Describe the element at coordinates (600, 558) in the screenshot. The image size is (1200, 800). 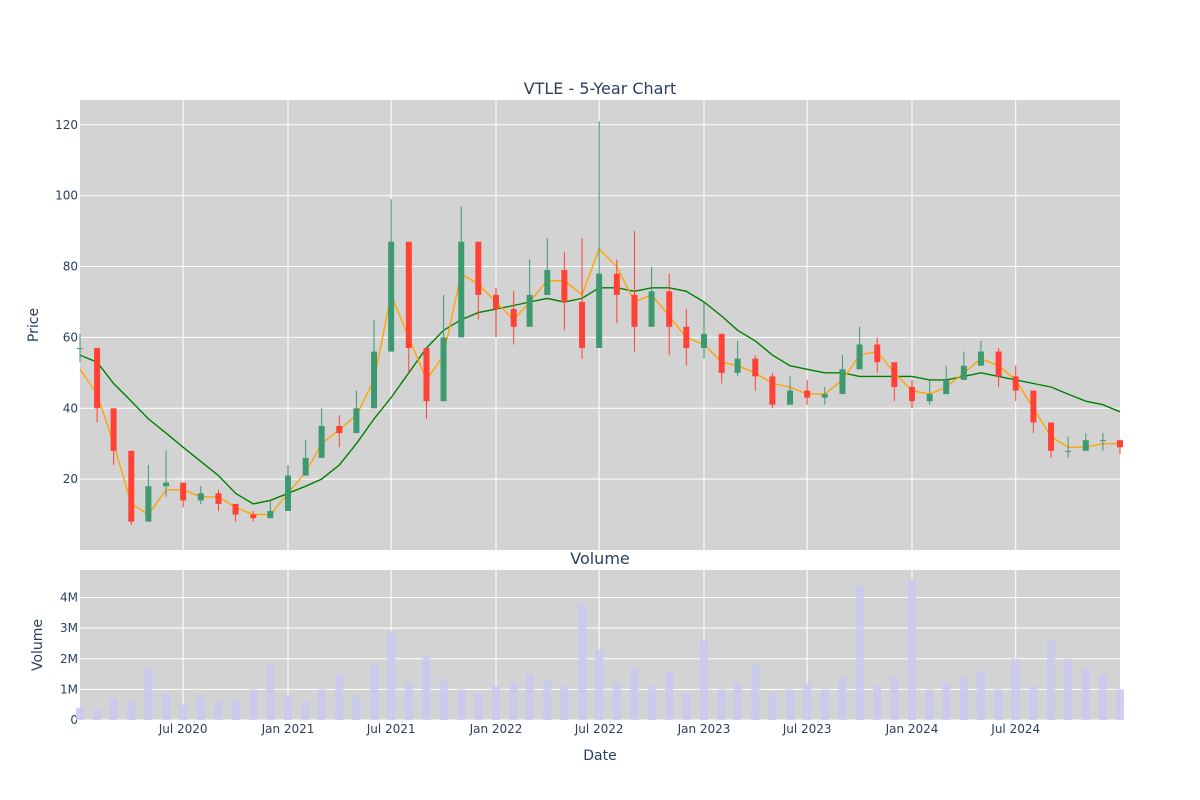
I see `volume-title: Volume` at that location.